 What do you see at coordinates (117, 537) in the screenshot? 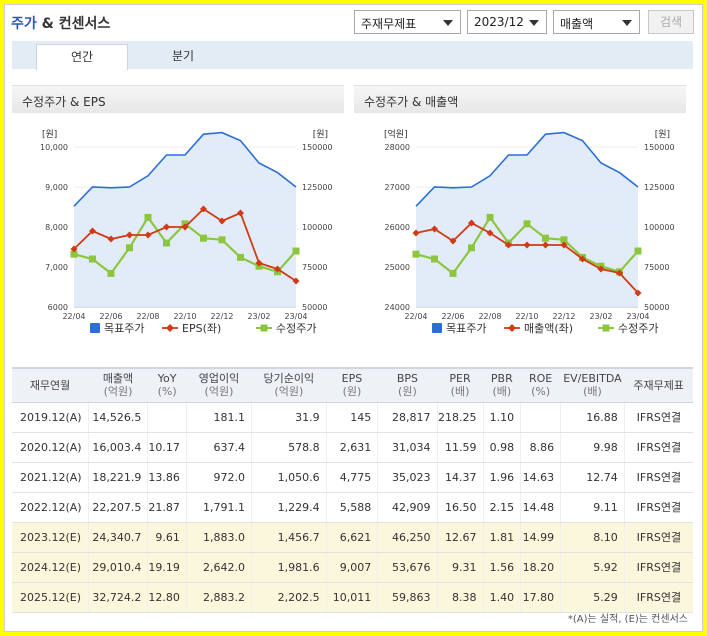
I see `table-cell: 24,340.7` at bounding box center [117, 537].